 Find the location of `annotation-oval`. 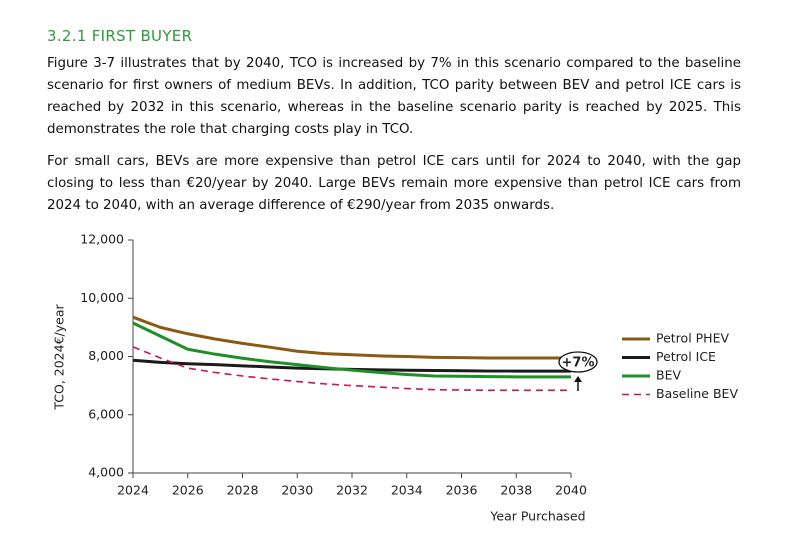

annotation-oval is located at coordinates (578, 362).